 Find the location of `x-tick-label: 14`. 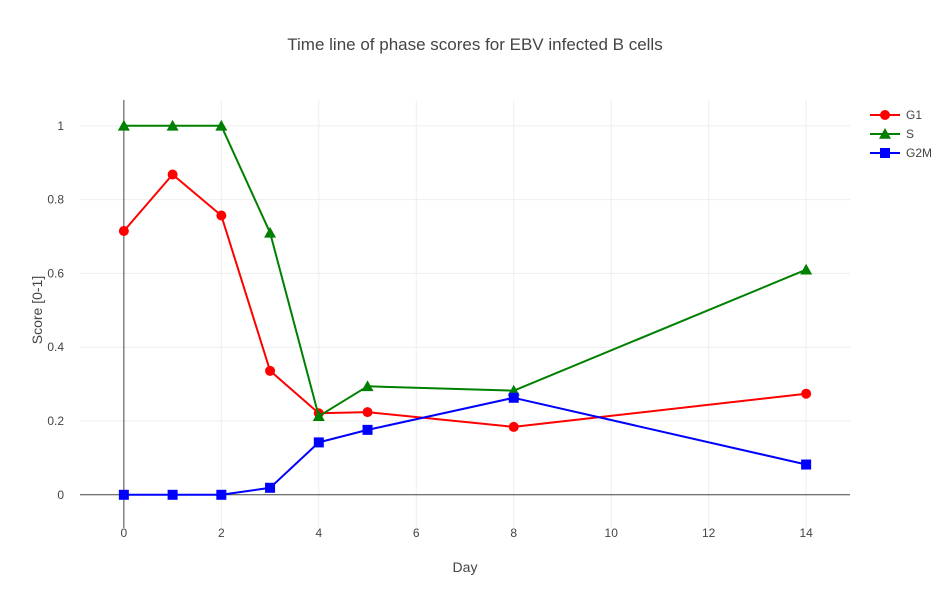

x-tick-label: 14 is located at coordinates (806, 533).